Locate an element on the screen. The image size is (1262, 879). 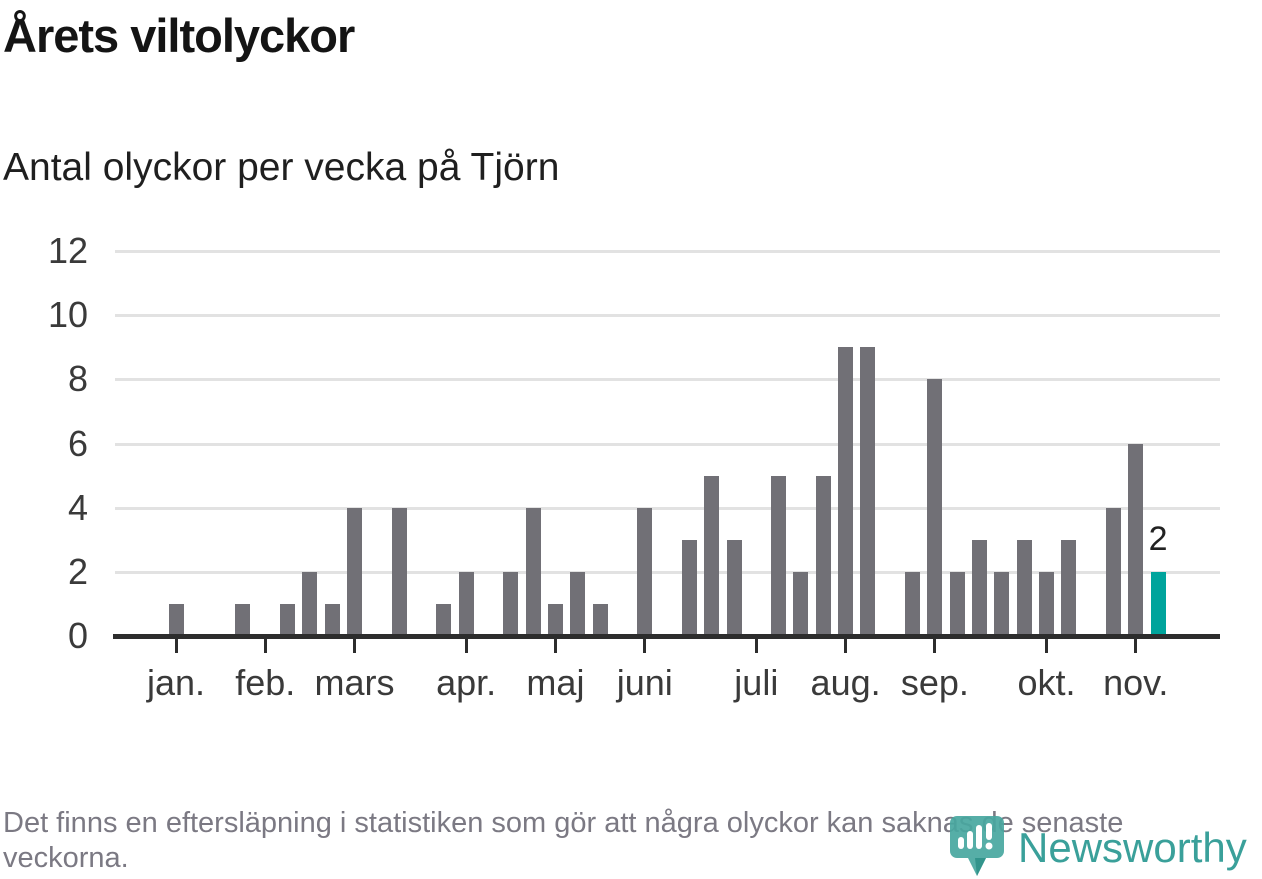
bar-week-current is located at coordinates (1158, 603).